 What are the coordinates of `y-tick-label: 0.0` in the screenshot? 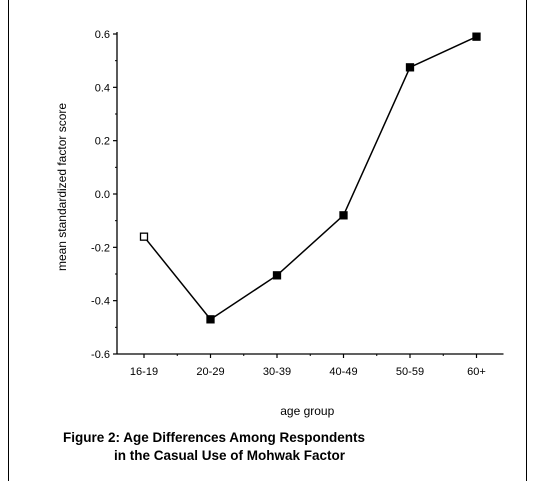 It's located at (102, 195).